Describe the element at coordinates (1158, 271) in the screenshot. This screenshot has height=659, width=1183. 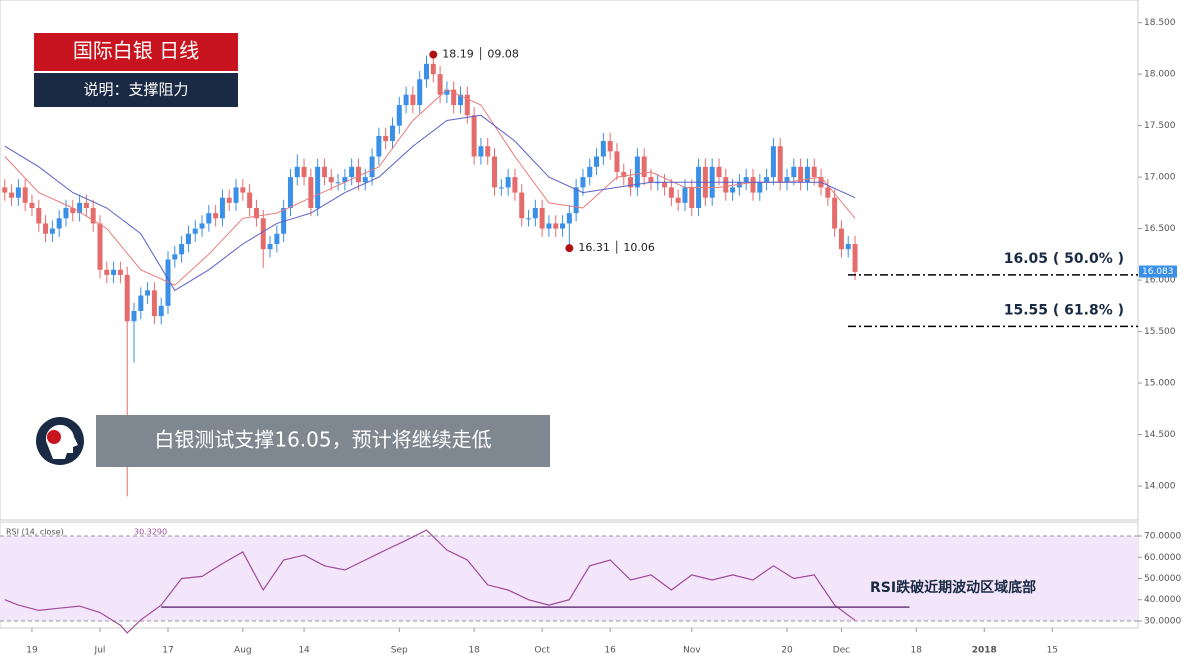
I see `last-price-tag` at that location.